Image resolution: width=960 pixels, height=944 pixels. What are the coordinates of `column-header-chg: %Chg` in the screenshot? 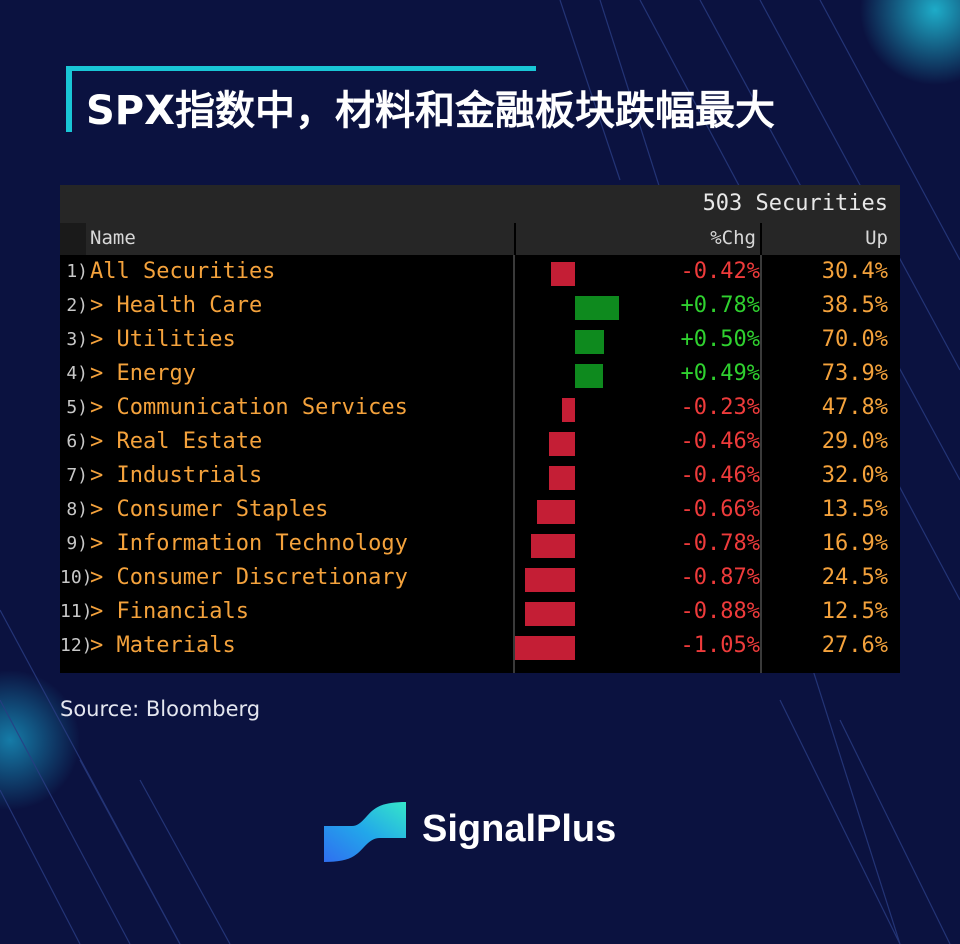 It's located at (638, 239).